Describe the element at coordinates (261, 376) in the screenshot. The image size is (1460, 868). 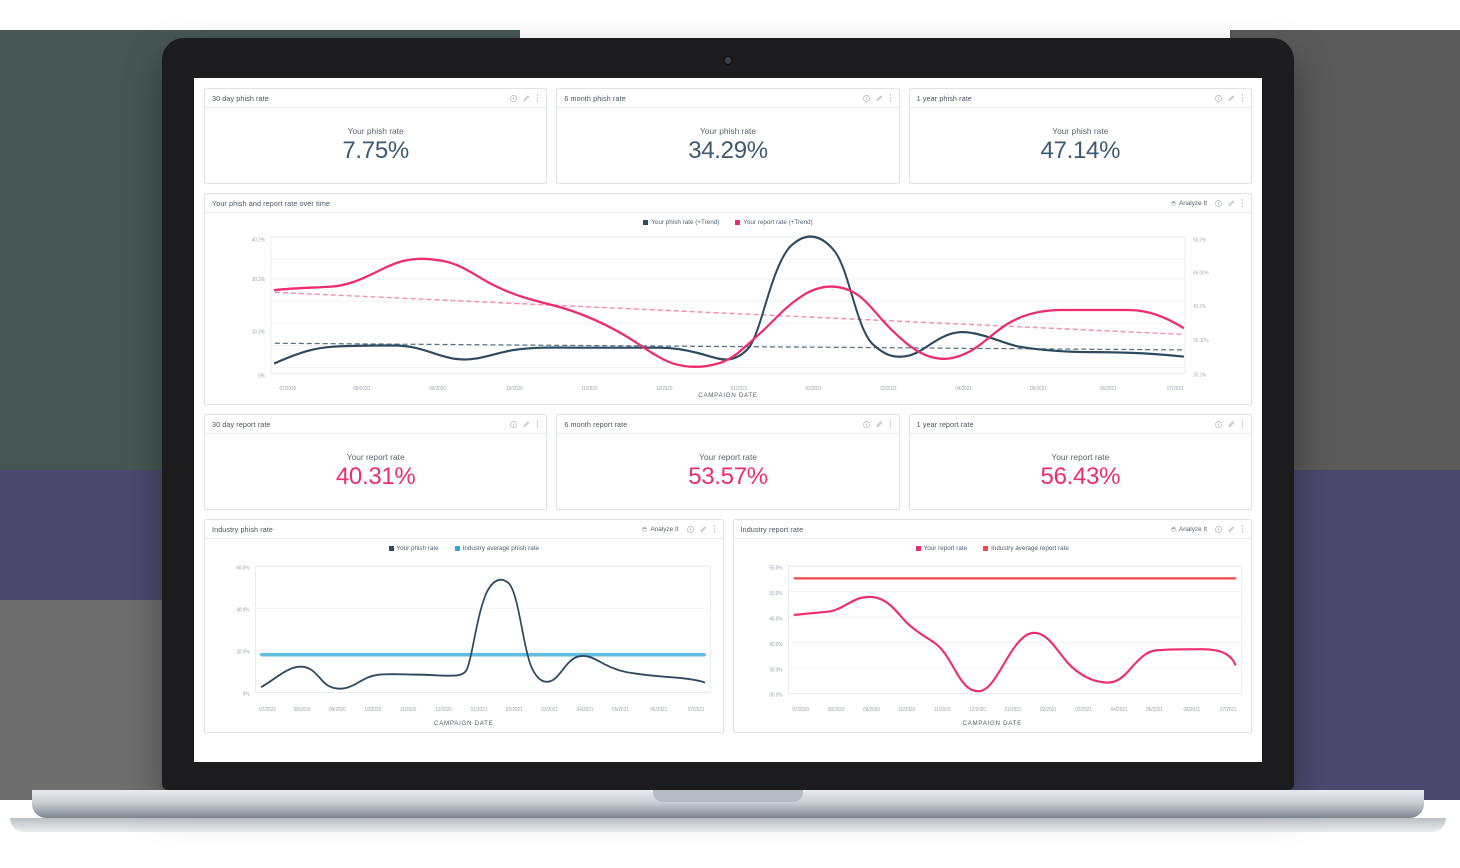
I see `y-tick-left: 0%` at that location.